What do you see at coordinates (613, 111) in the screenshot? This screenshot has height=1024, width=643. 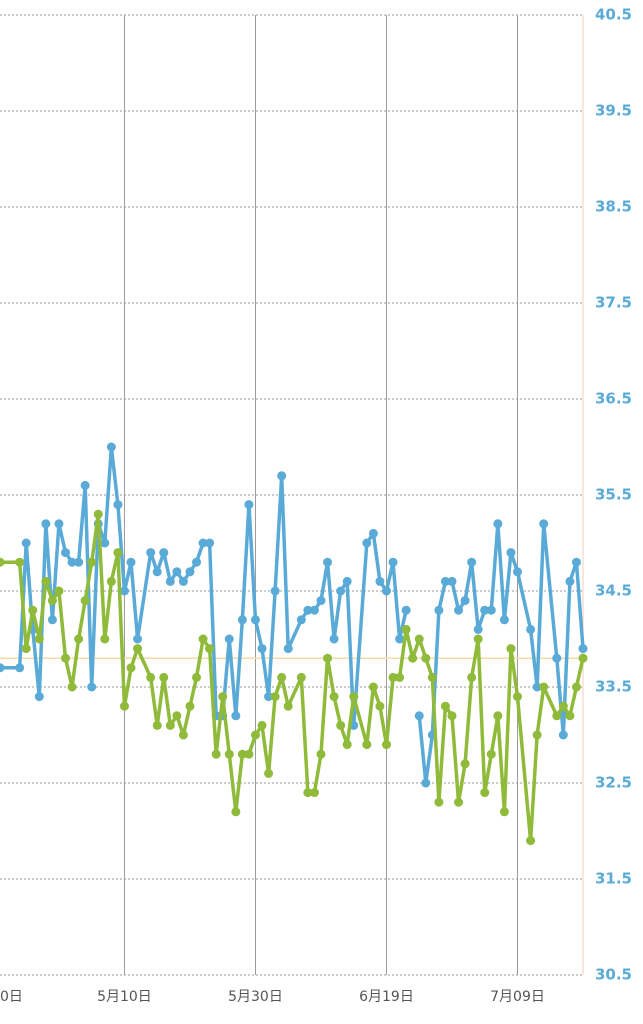 I see `y-tick-label: 39.5` at bounding box center [613, 111].